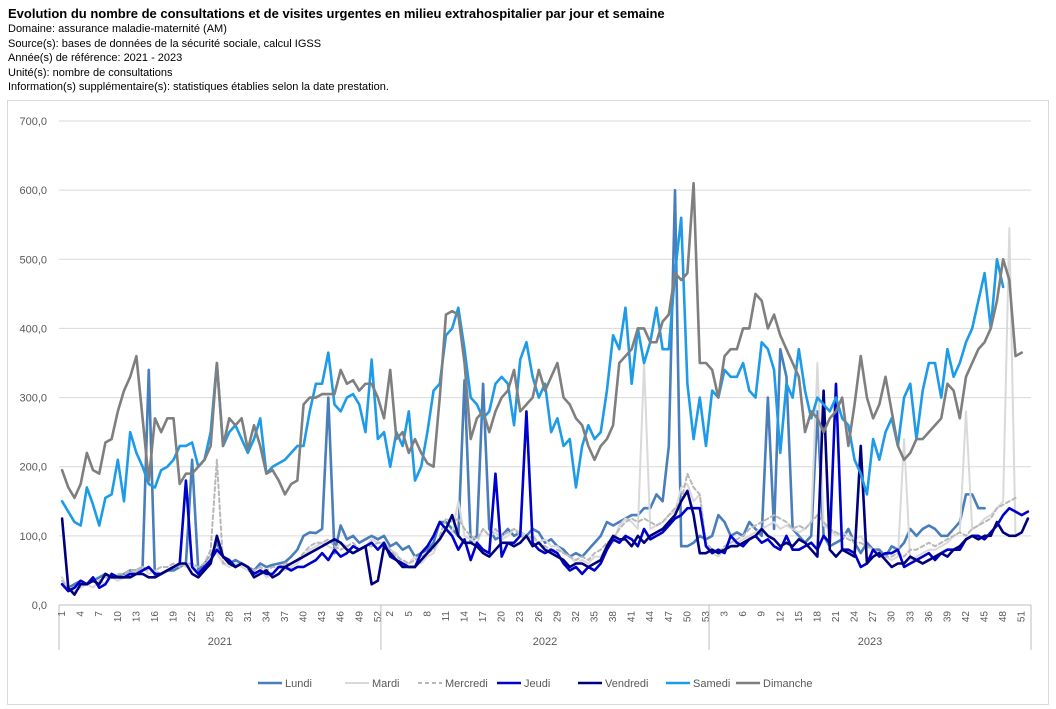  I want to click on year-label: 2021, so click(220, 642).